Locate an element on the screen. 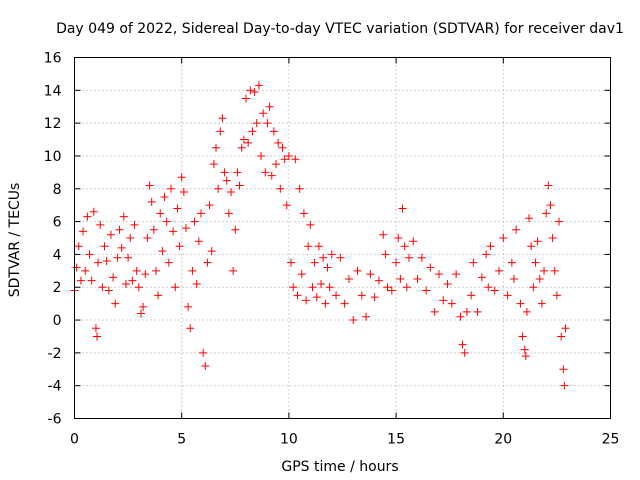 The height and width of the screenshot is (480, 640). x-tick-label: 5 is located at coordinates (181, 440).